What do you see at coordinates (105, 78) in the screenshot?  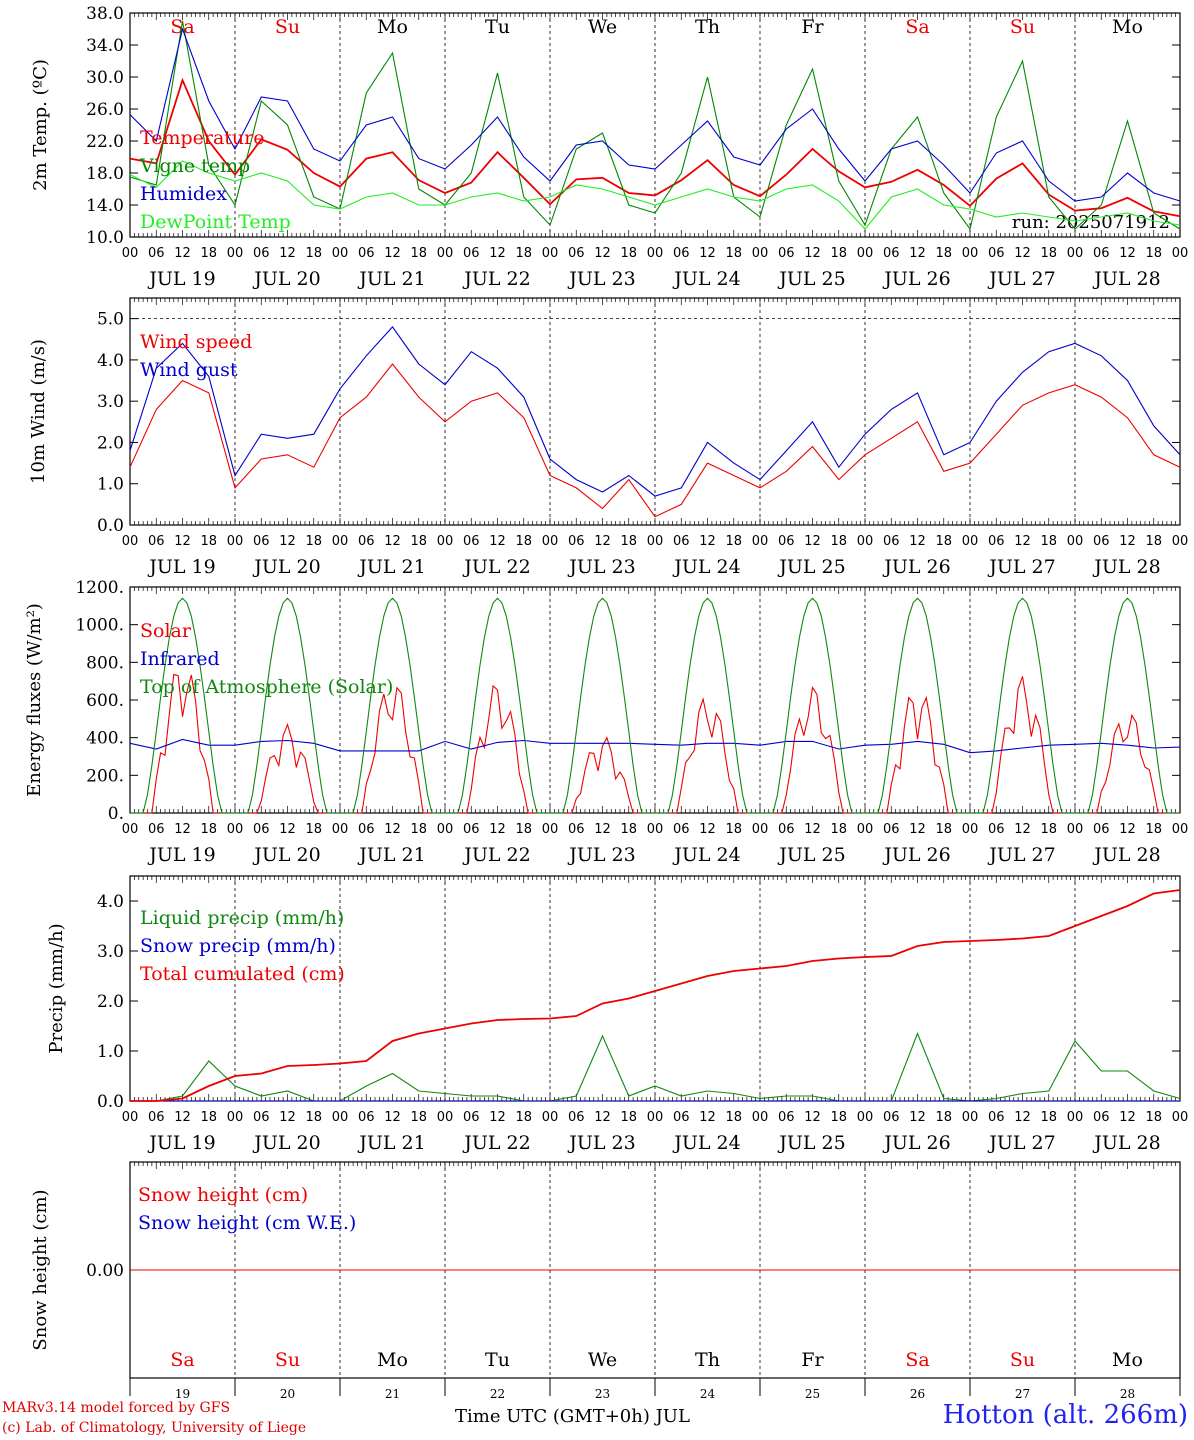 I see `y-tick-label: 30.0` at bounding box center [105, 78].